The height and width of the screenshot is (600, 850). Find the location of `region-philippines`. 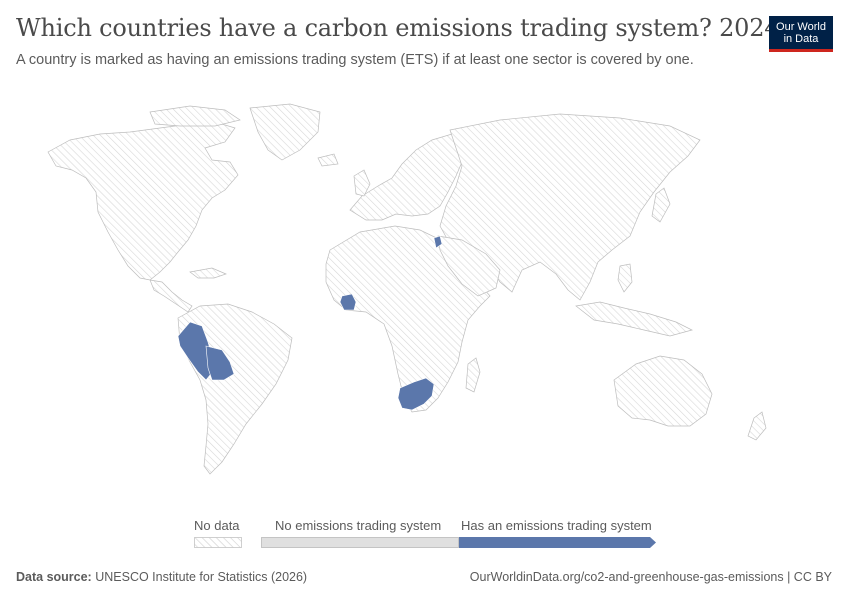

region-philippines is located at coordinates (625, 278).